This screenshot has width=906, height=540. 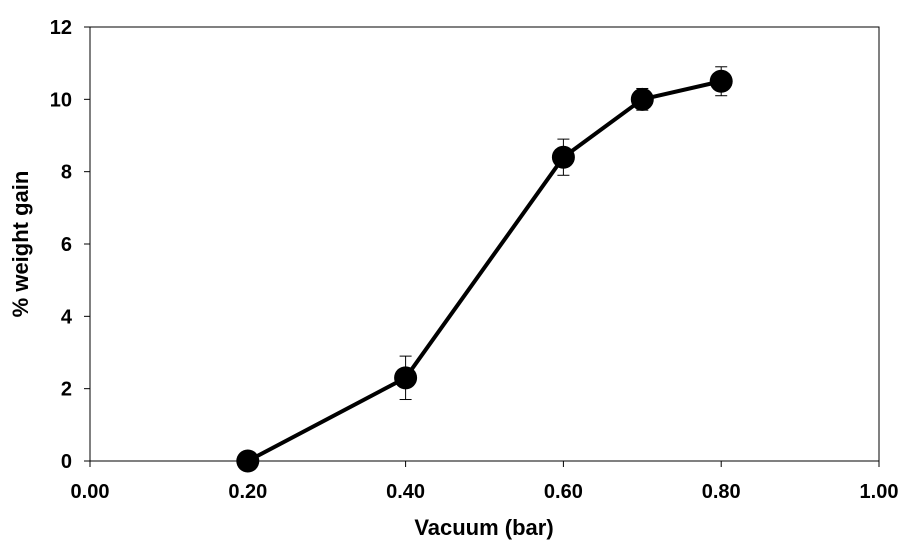 What do you see at coordinates (66, 173) in the screenshot?
I see `y-tick-label: 8` at bounding box center [66, 173].